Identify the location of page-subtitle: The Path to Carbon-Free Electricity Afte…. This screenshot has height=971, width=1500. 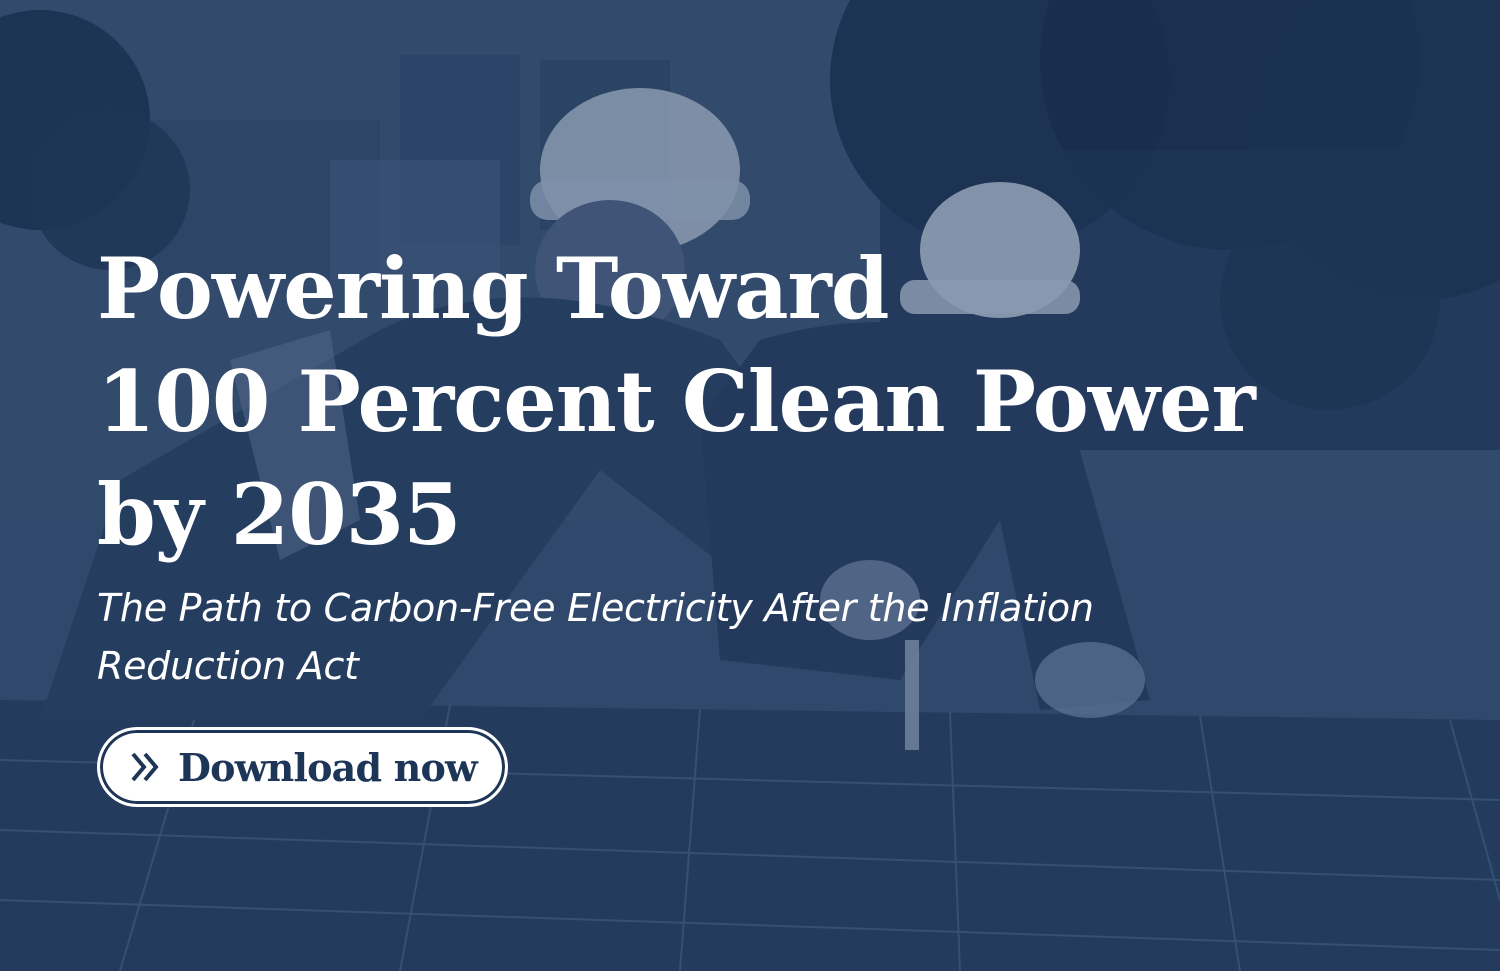
(595, 637).